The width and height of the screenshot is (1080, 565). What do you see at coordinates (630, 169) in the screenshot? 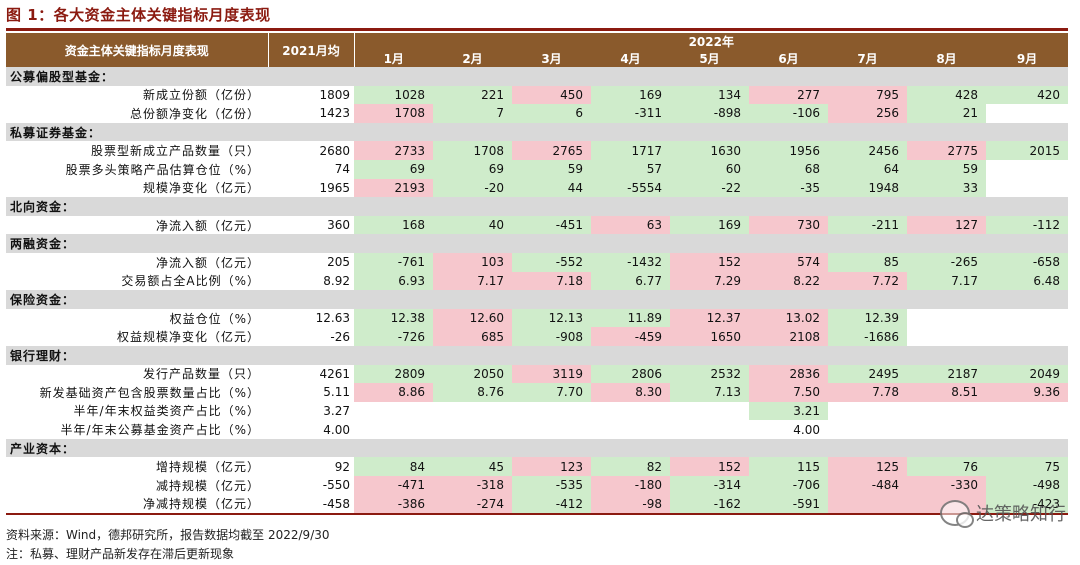
I see `value-cell: 57` at bounding box center [630, 169].